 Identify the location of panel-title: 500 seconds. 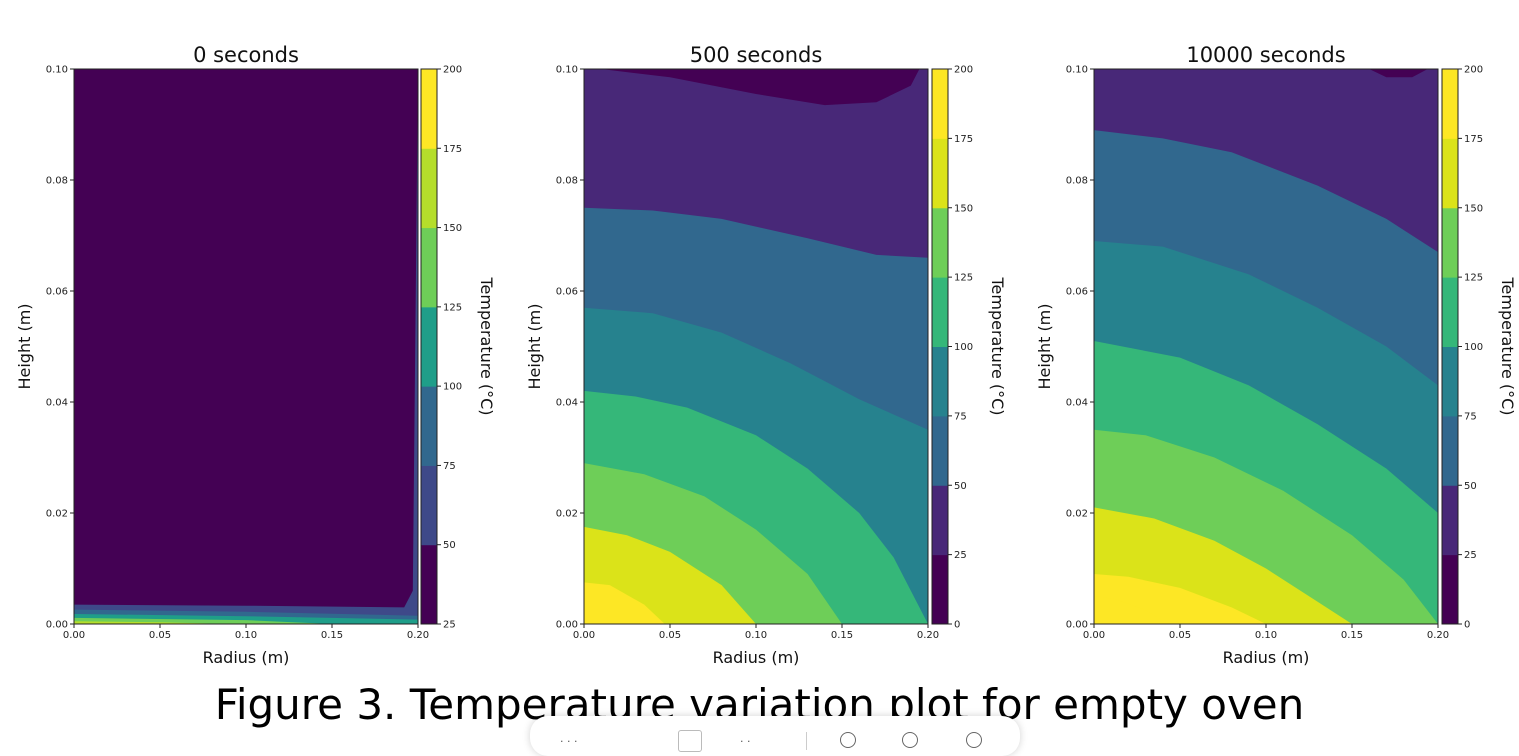
(756, 55).